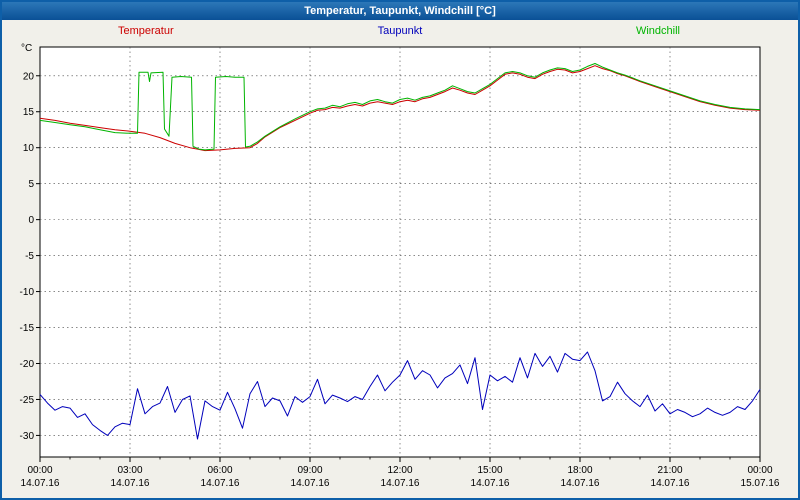  What do you see at coordinates (29, 148) in the screenshot?
I see `y-tick-label: 10` at bounding box center [29, 148].